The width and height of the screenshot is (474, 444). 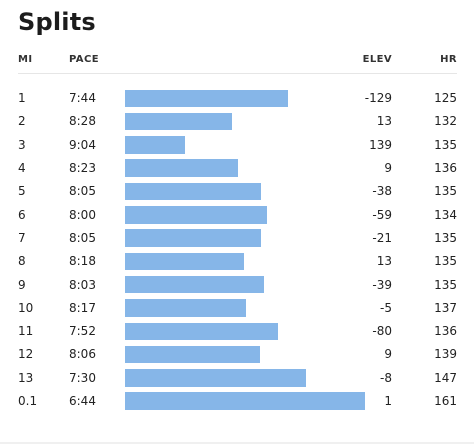 What do you see at coordinates (26, 354) in the screenshot?
I see `split-mile: 12` at bounding box center [26, 354].